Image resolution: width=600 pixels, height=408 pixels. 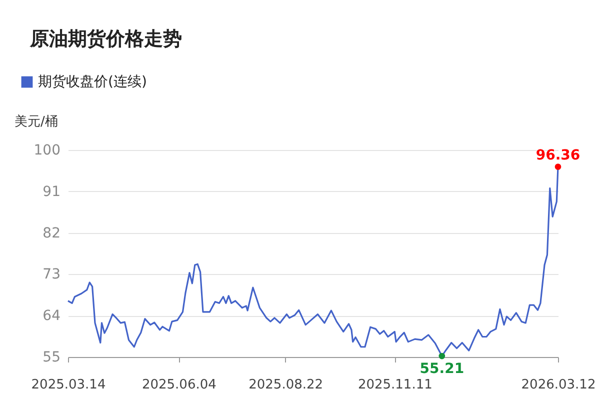 What do you see at coordinates (51, 274) in the screenshot?
I see `y-tick-label: 73` at bounding box center [51, 274].